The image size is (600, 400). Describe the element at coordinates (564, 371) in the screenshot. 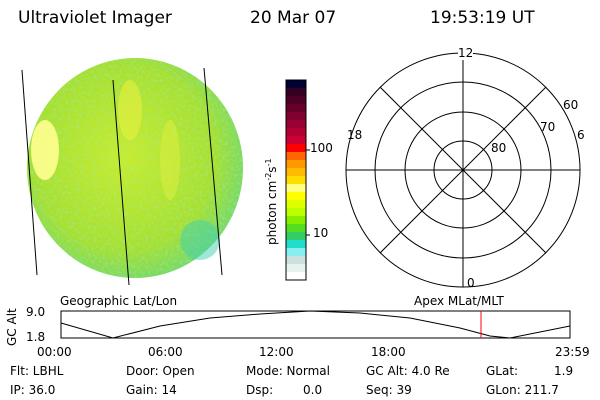

I see `glat-value: 1.9` at that location.